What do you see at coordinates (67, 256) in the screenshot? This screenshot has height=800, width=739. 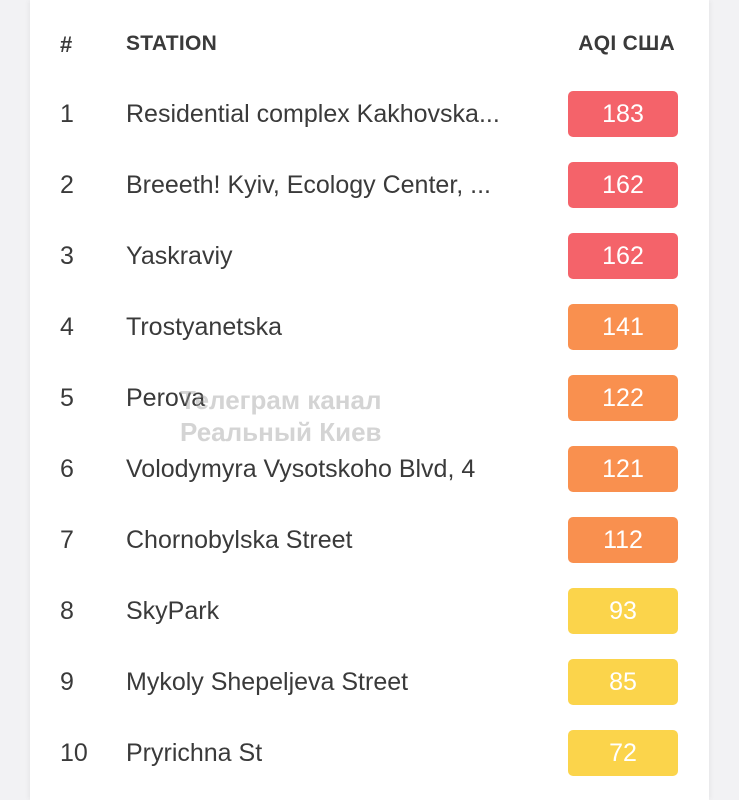 I see `rank-number: 3` at bounding box center [67, 256].